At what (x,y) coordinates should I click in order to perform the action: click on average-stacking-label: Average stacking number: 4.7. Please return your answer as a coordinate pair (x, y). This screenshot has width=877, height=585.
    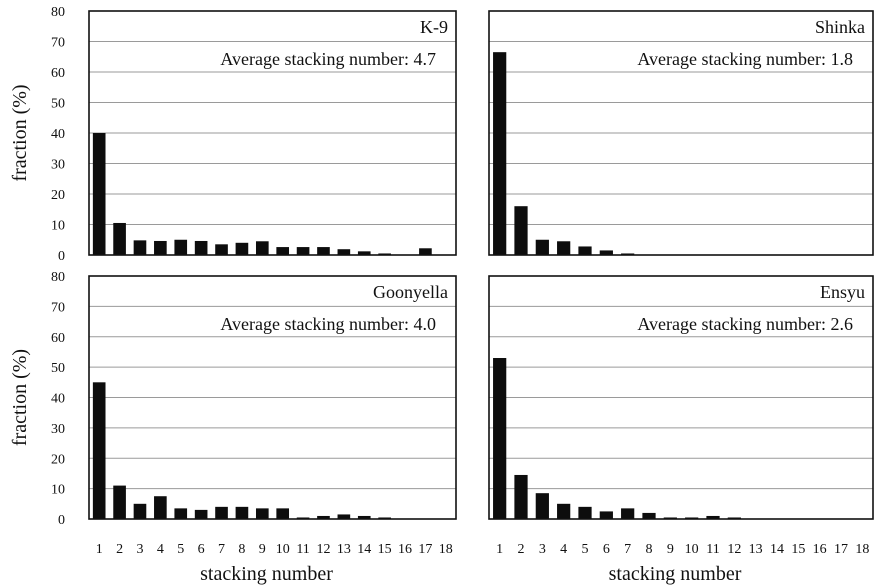
    Looking at the image, I should click on (328, 59).